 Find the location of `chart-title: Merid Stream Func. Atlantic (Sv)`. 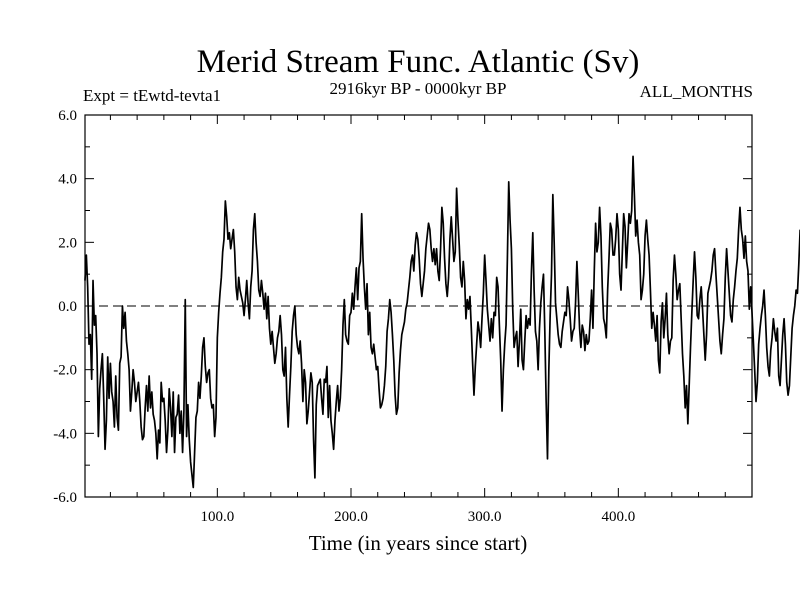

chart-title: Merid Stream Func. Atlantic (Sv) is located at coordinates (418, 62).